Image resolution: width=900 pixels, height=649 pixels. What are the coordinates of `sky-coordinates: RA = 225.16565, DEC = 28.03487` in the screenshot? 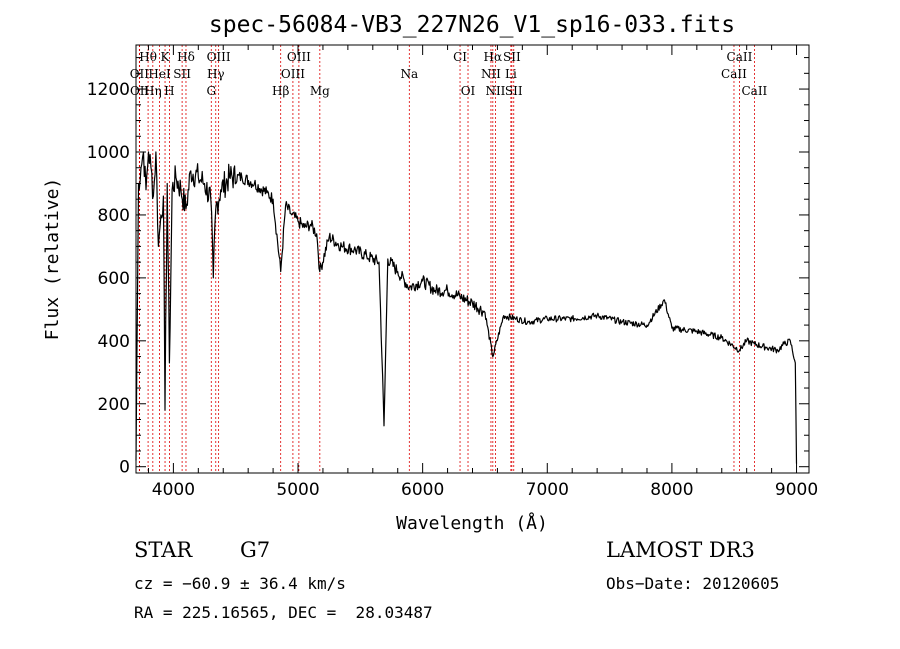 It's located at (283, 612).